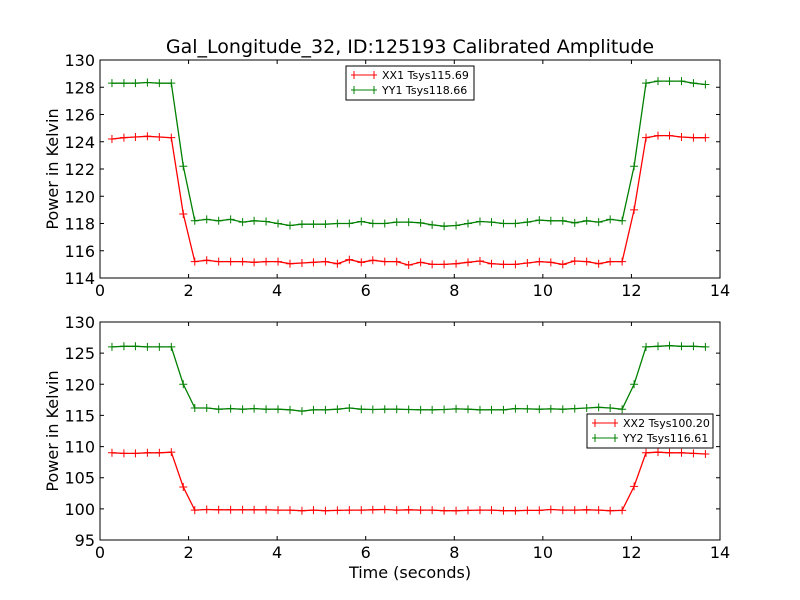 This screenshot has height=600, width=800. What do you see at coordinates (79, 447) in the screenshot?
I see `y-tick-label: 110` at bounding box center [79, 447].